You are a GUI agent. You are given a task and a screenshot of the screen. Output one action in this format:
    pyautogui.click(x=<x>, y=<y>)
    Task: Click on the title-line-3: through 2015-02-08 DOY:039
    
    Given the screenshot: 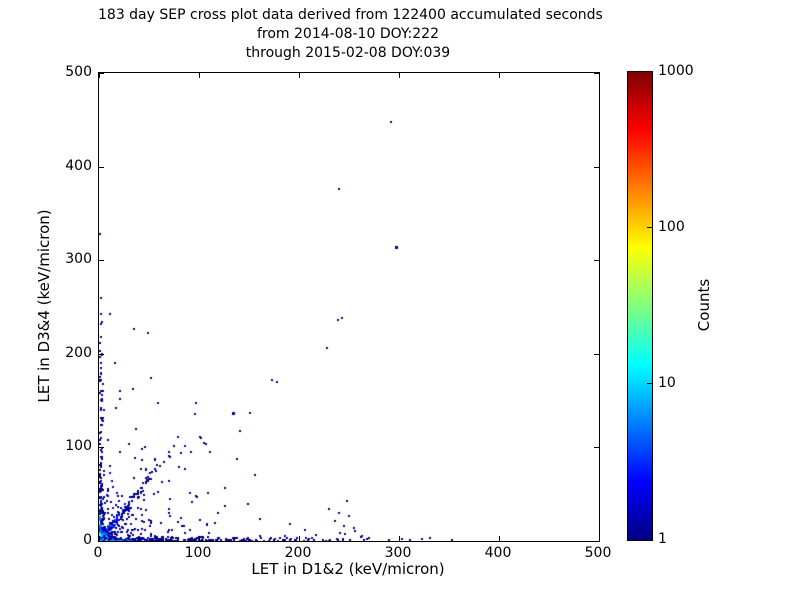 What is the action you would take?
    pyautogui.click(x=348, y=53)
    